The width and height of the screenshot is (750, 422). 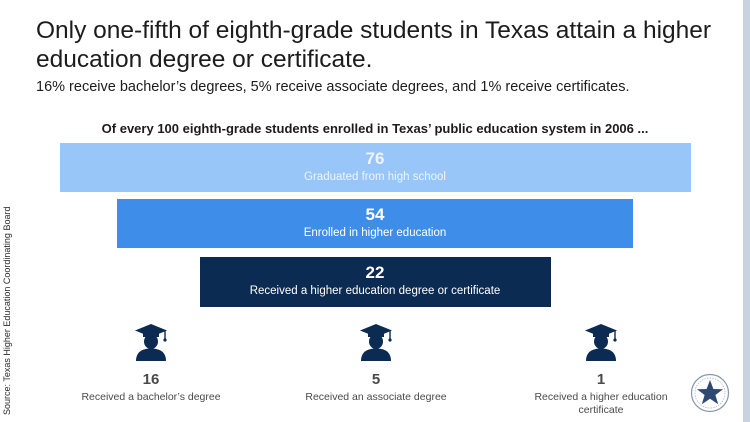 I want to click on bar-category-label: Graduated from high school, so click(x=375, y=177).